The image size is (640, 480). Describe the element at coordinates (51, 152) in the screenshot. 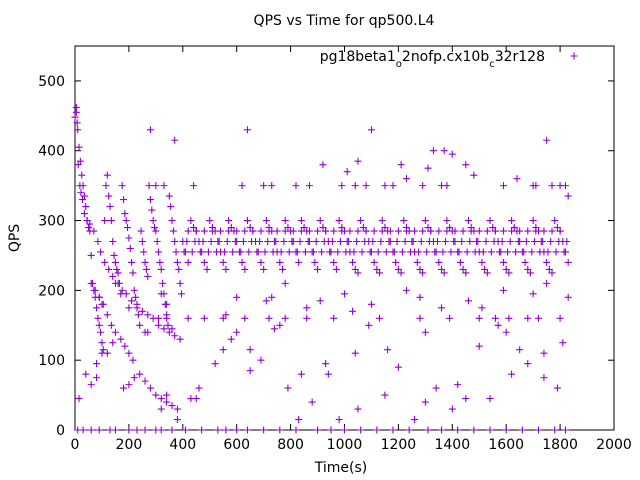

I see `y-tick-label: 400` at that location.